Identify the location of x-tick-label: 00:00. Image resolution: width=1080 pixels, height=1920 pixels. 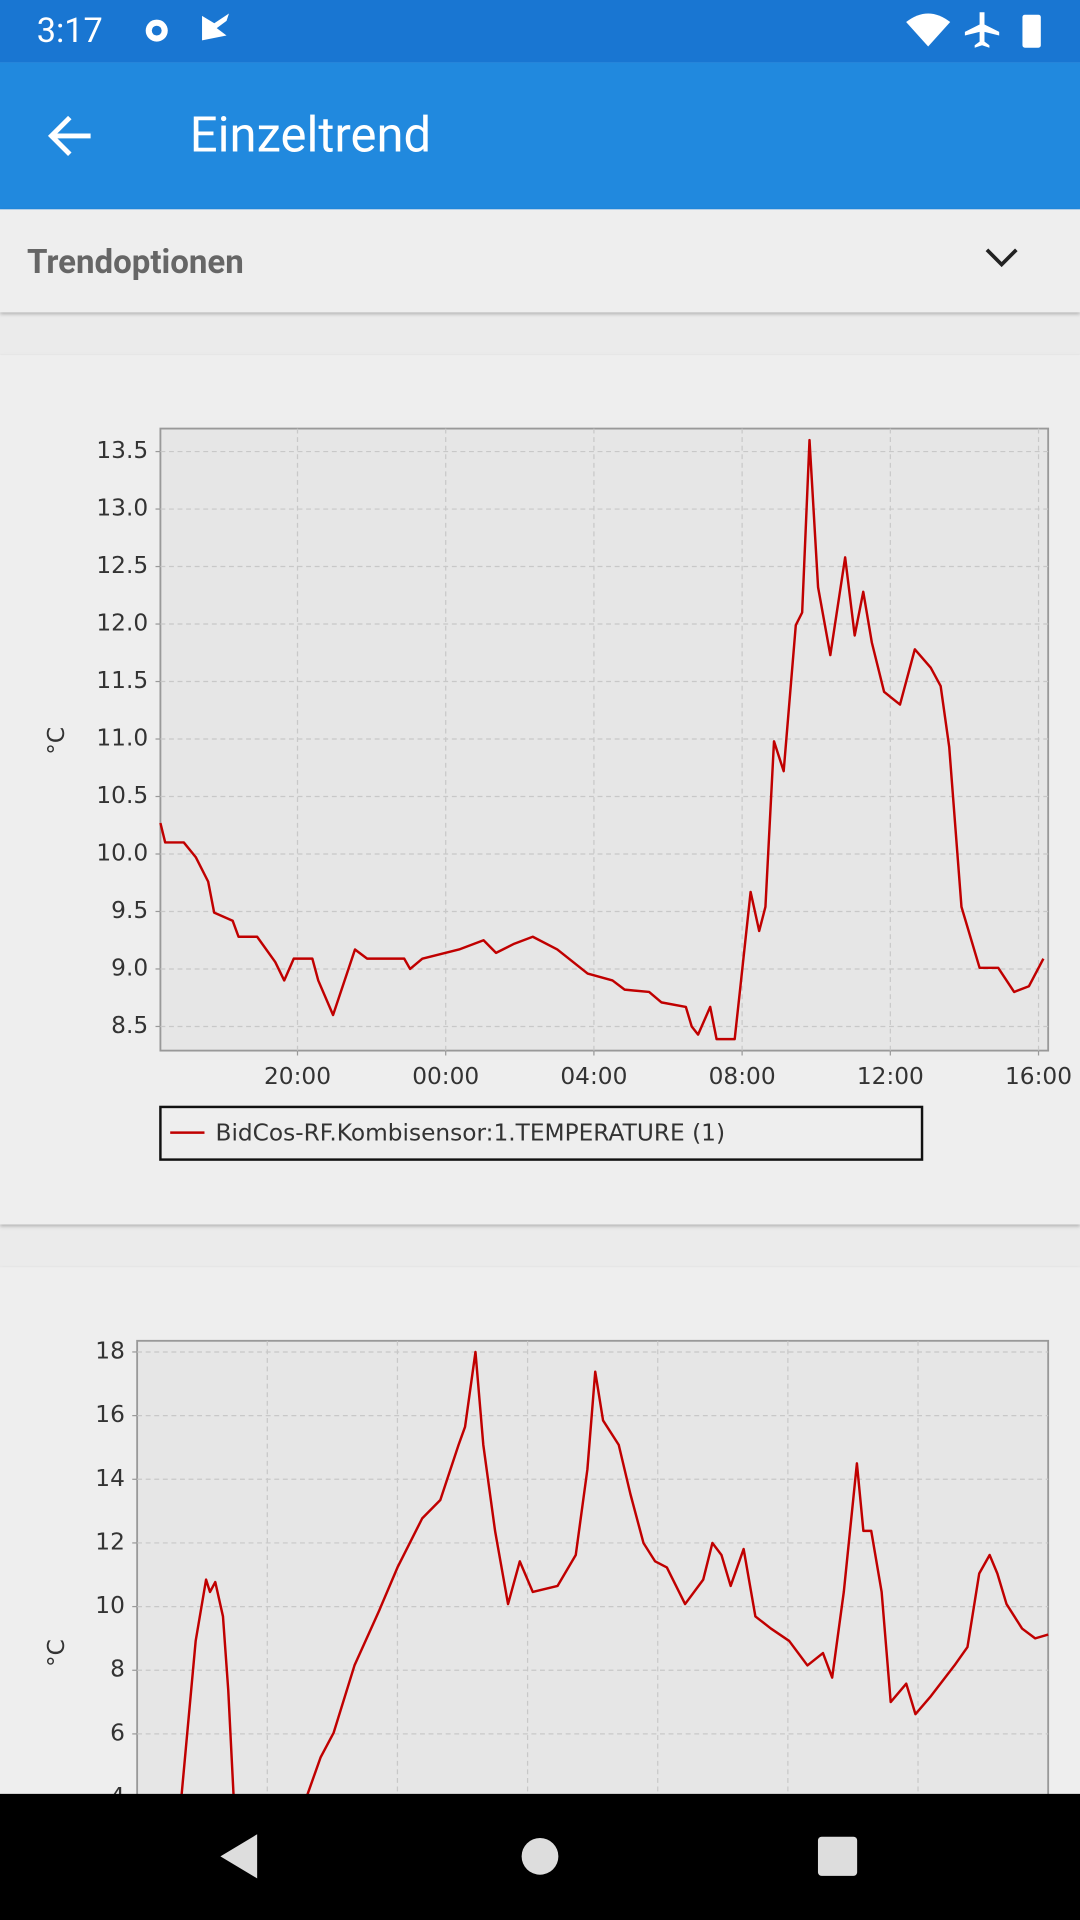
(445, 1076).